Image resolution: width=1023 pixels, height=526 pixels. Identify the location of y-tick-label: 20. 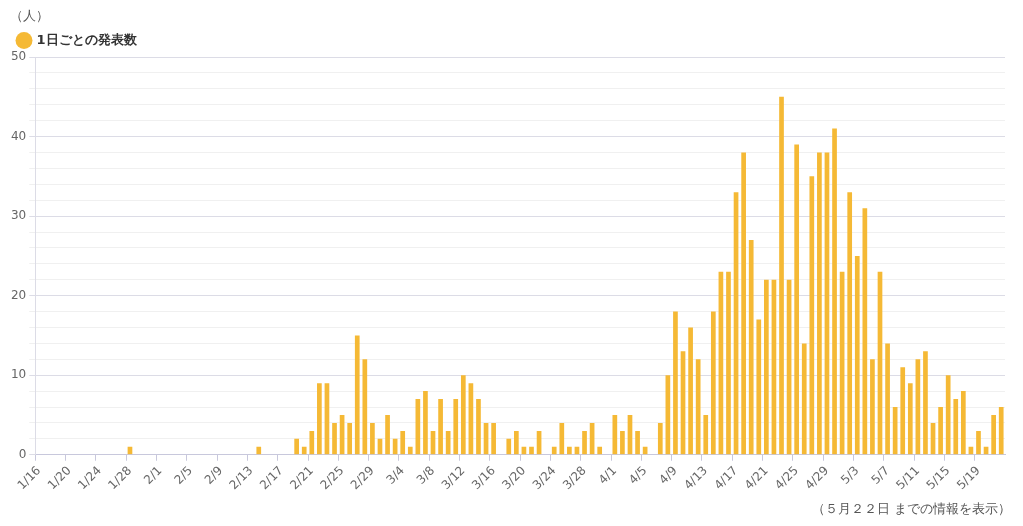
(18, 294).